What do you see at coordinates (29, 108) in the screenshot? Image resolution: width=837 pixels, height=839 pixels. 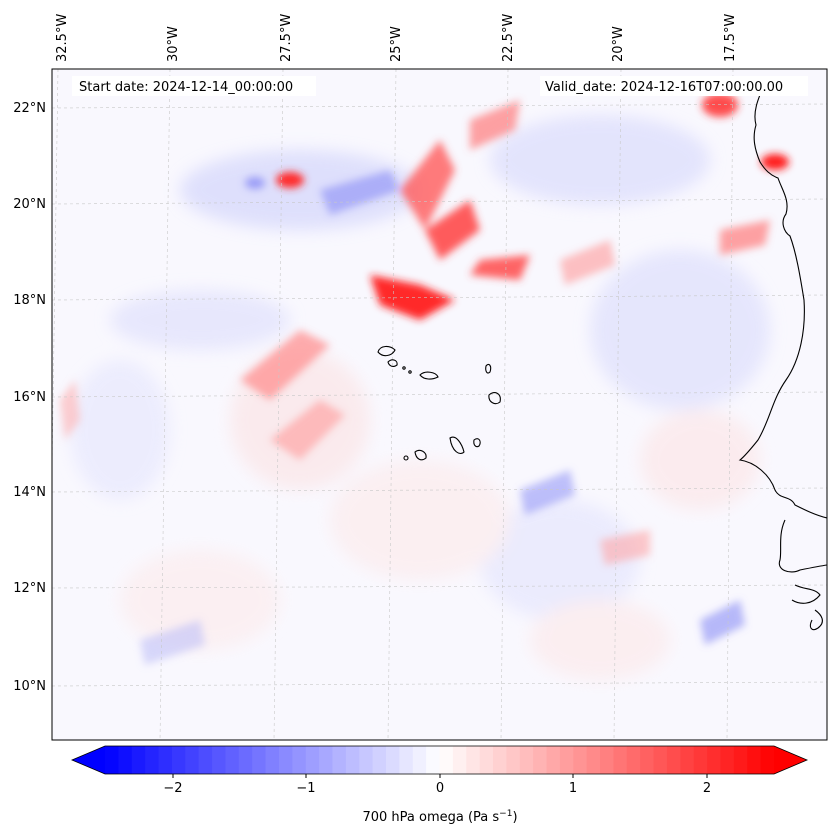 I see `lat-label: 22°N` at bounding box center [29, 108].